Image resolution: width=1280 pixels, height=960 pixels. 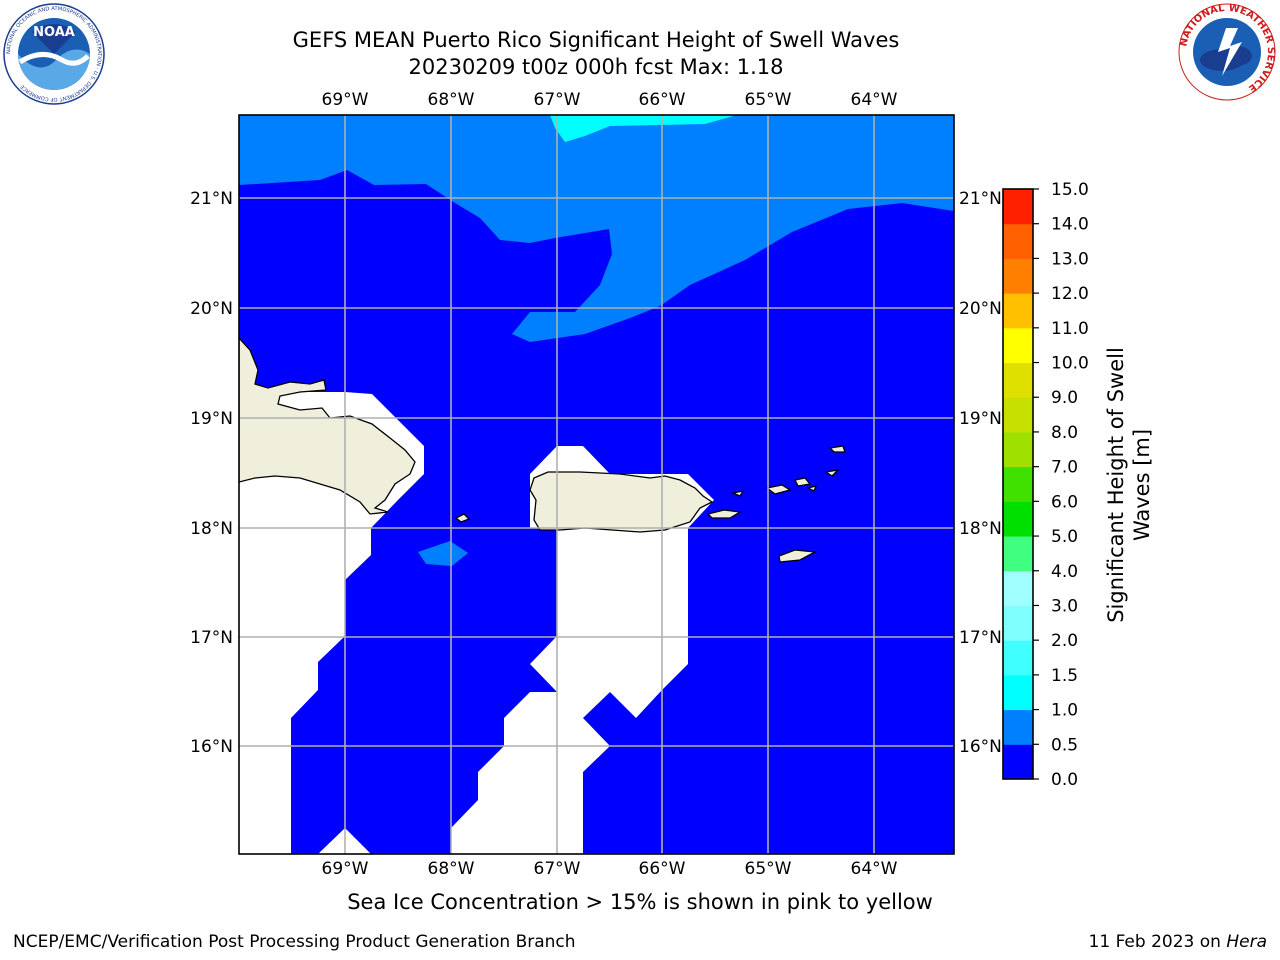 I want to click on lat-label-right: 19°N, so click(x=980, y=419).